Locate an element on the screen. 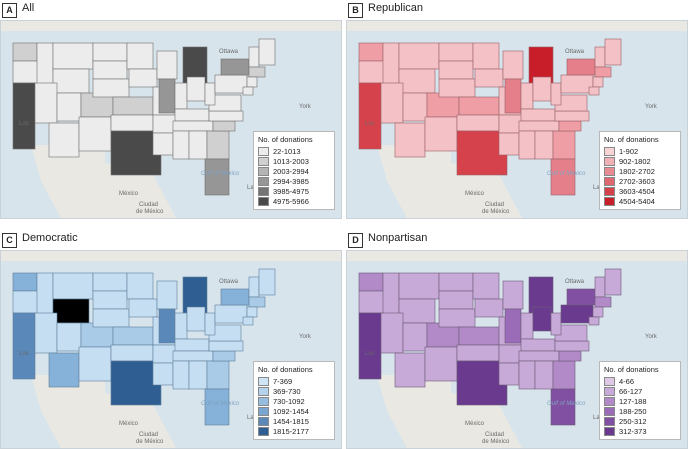 This screenshot has height=449, width=690. state-pa is located at coordinates (231, 84).